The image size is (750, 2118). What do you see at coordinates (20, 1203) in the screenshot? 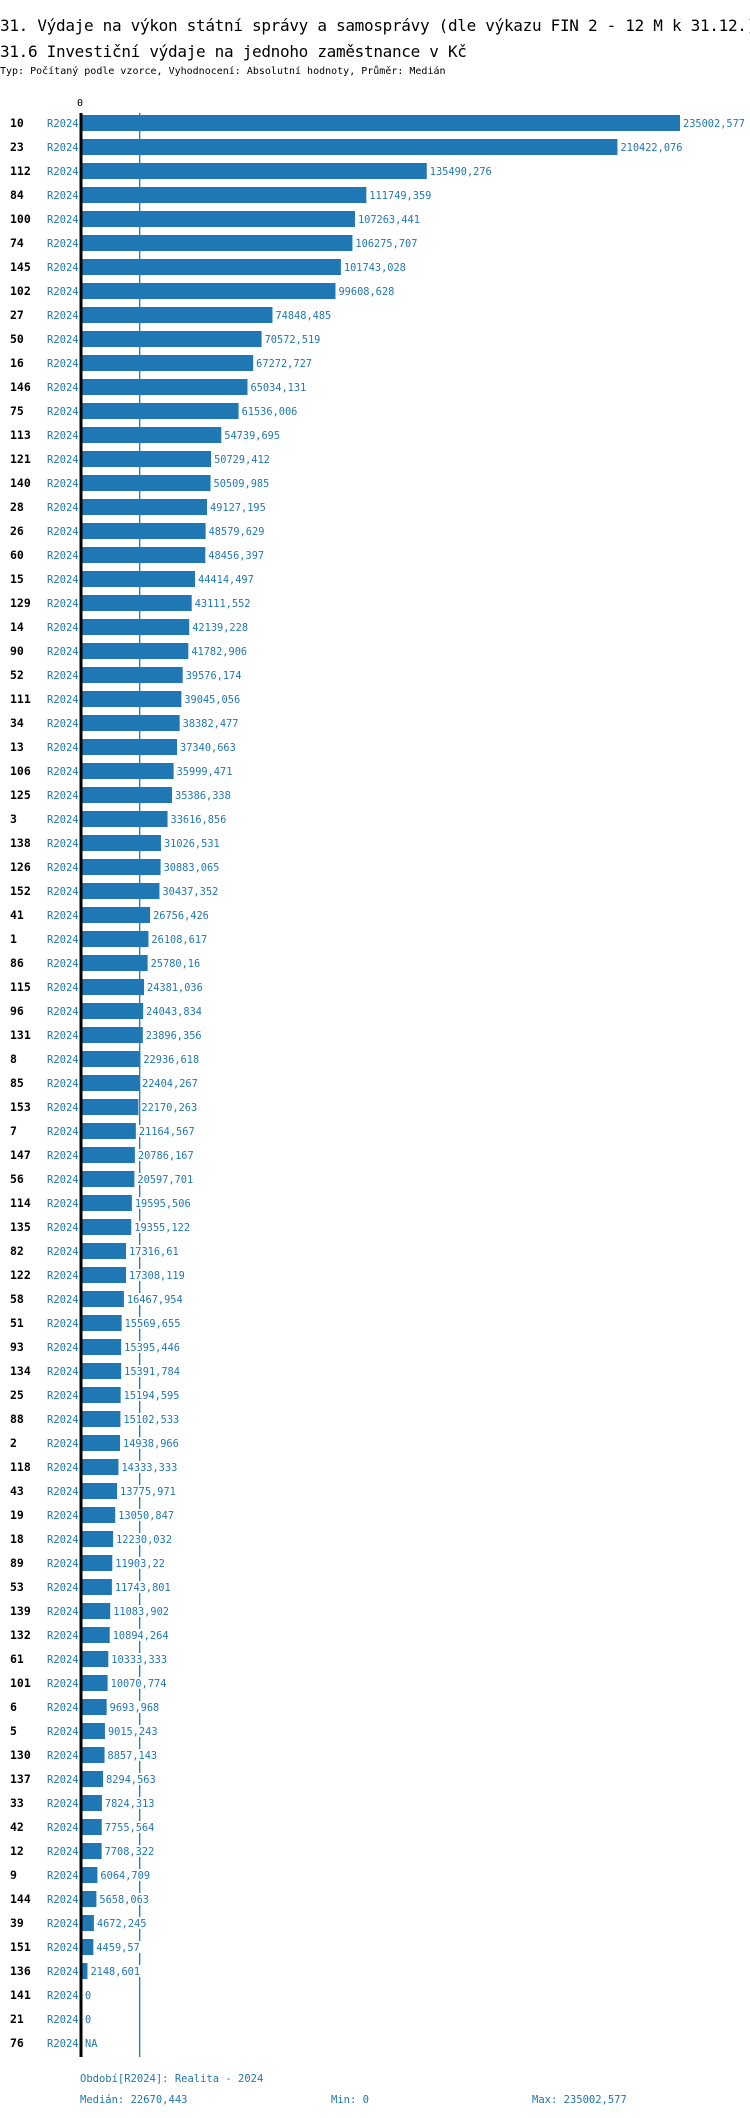
I see `category-label: 114` at bounding box center [20, 1203].